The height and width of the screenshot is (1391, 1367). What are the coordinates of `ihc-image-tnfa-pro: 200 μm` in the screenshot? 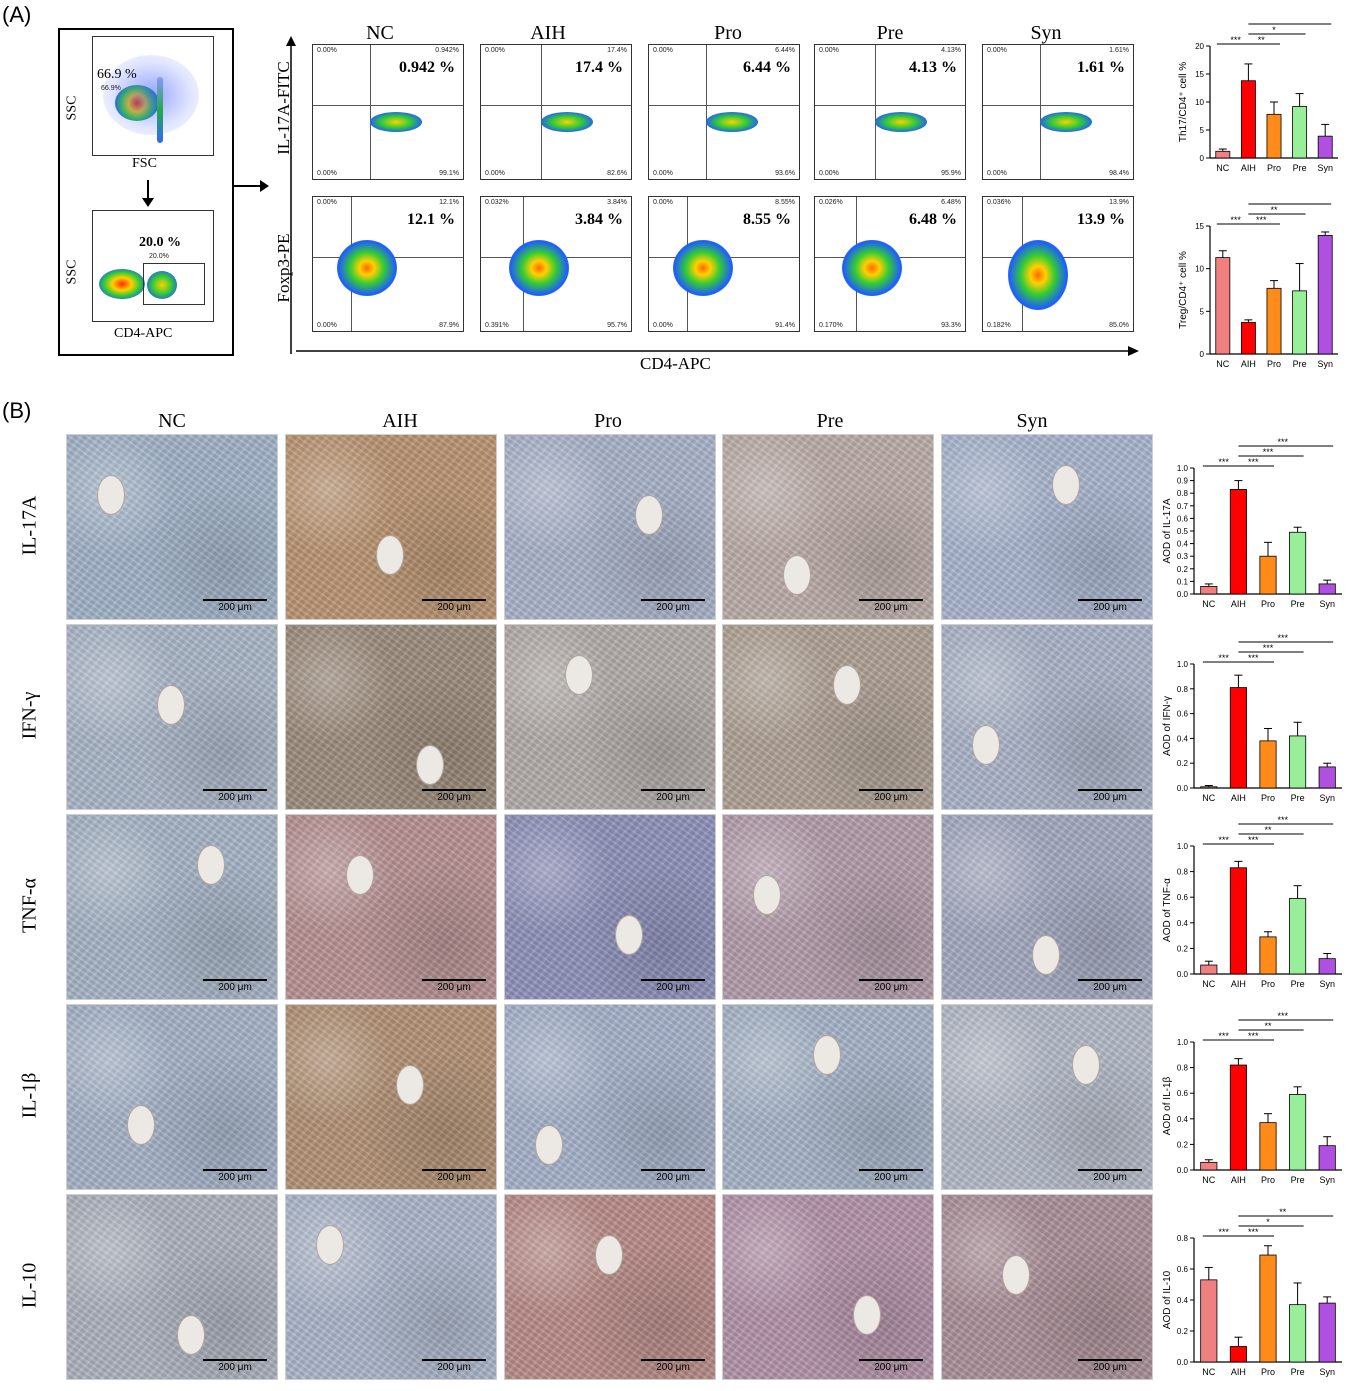 It's located at (610, 907).